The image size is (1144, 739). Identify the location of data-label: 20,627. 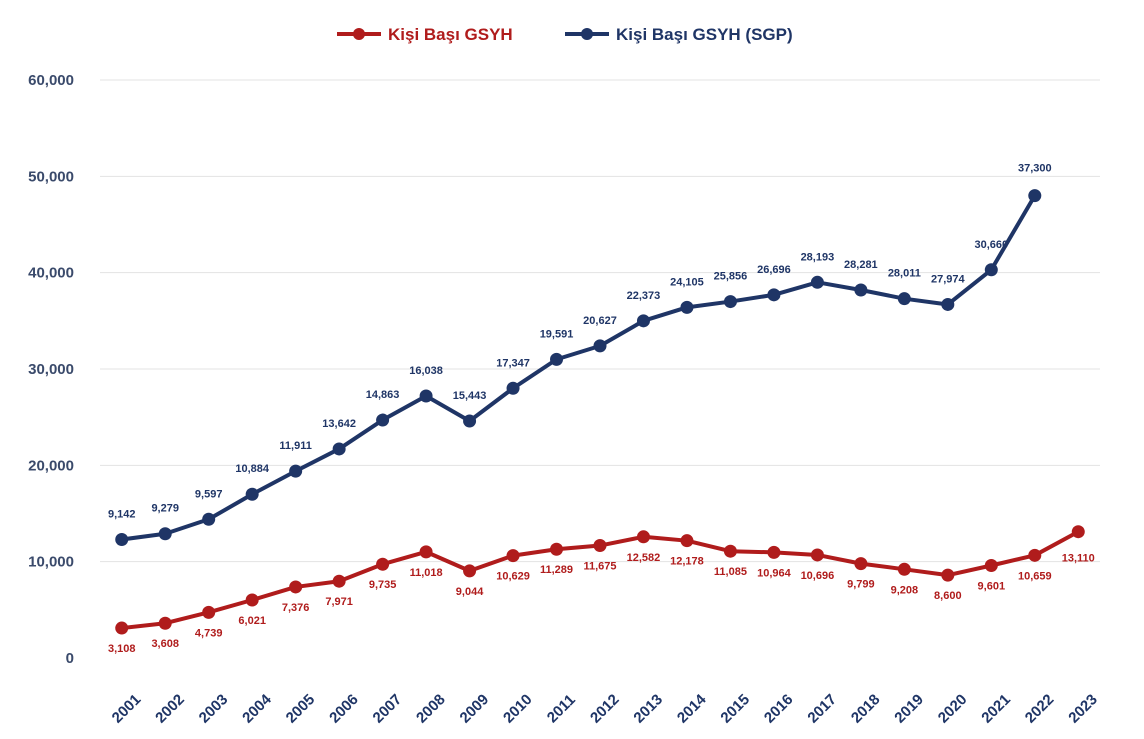
(600, 321).